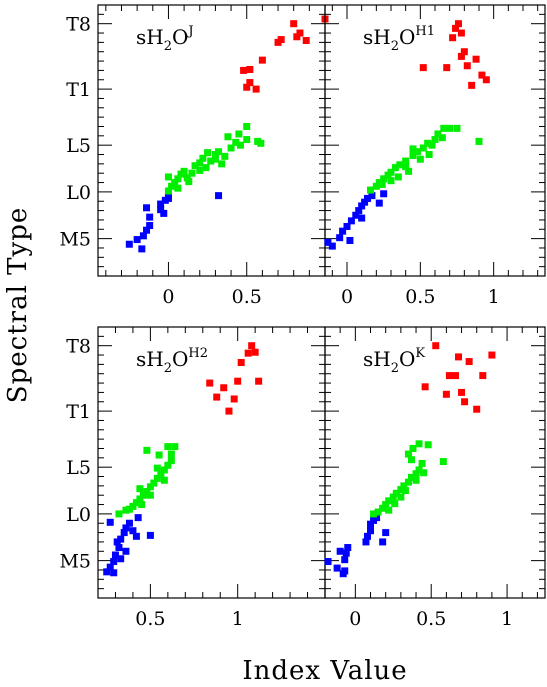 This screenshot has height=687, width=547. I want to click on y-tick-label: L5, so click(78, 468).